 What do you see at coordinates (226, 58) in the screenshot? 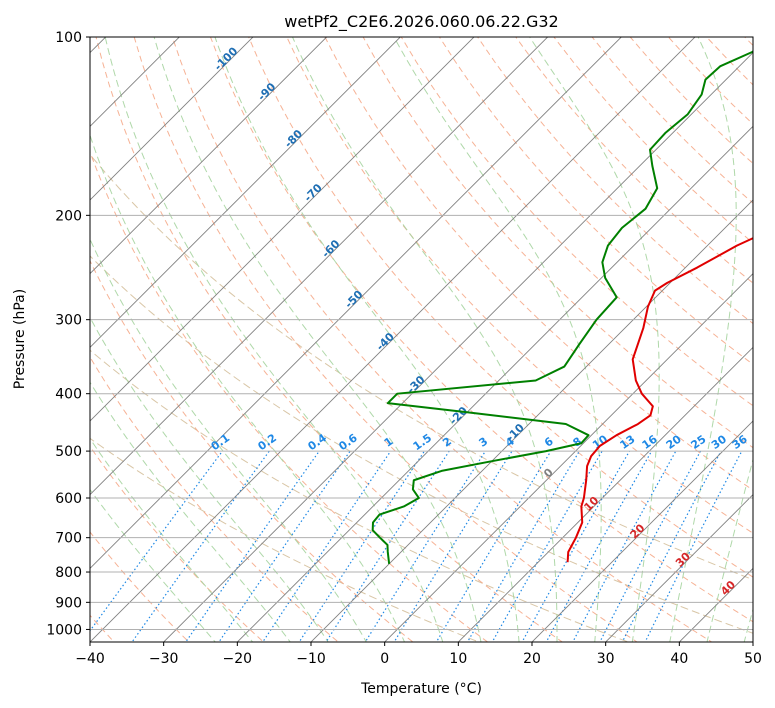
I see `moist-adiabat-label: -100` at bounding box center [226, 58].